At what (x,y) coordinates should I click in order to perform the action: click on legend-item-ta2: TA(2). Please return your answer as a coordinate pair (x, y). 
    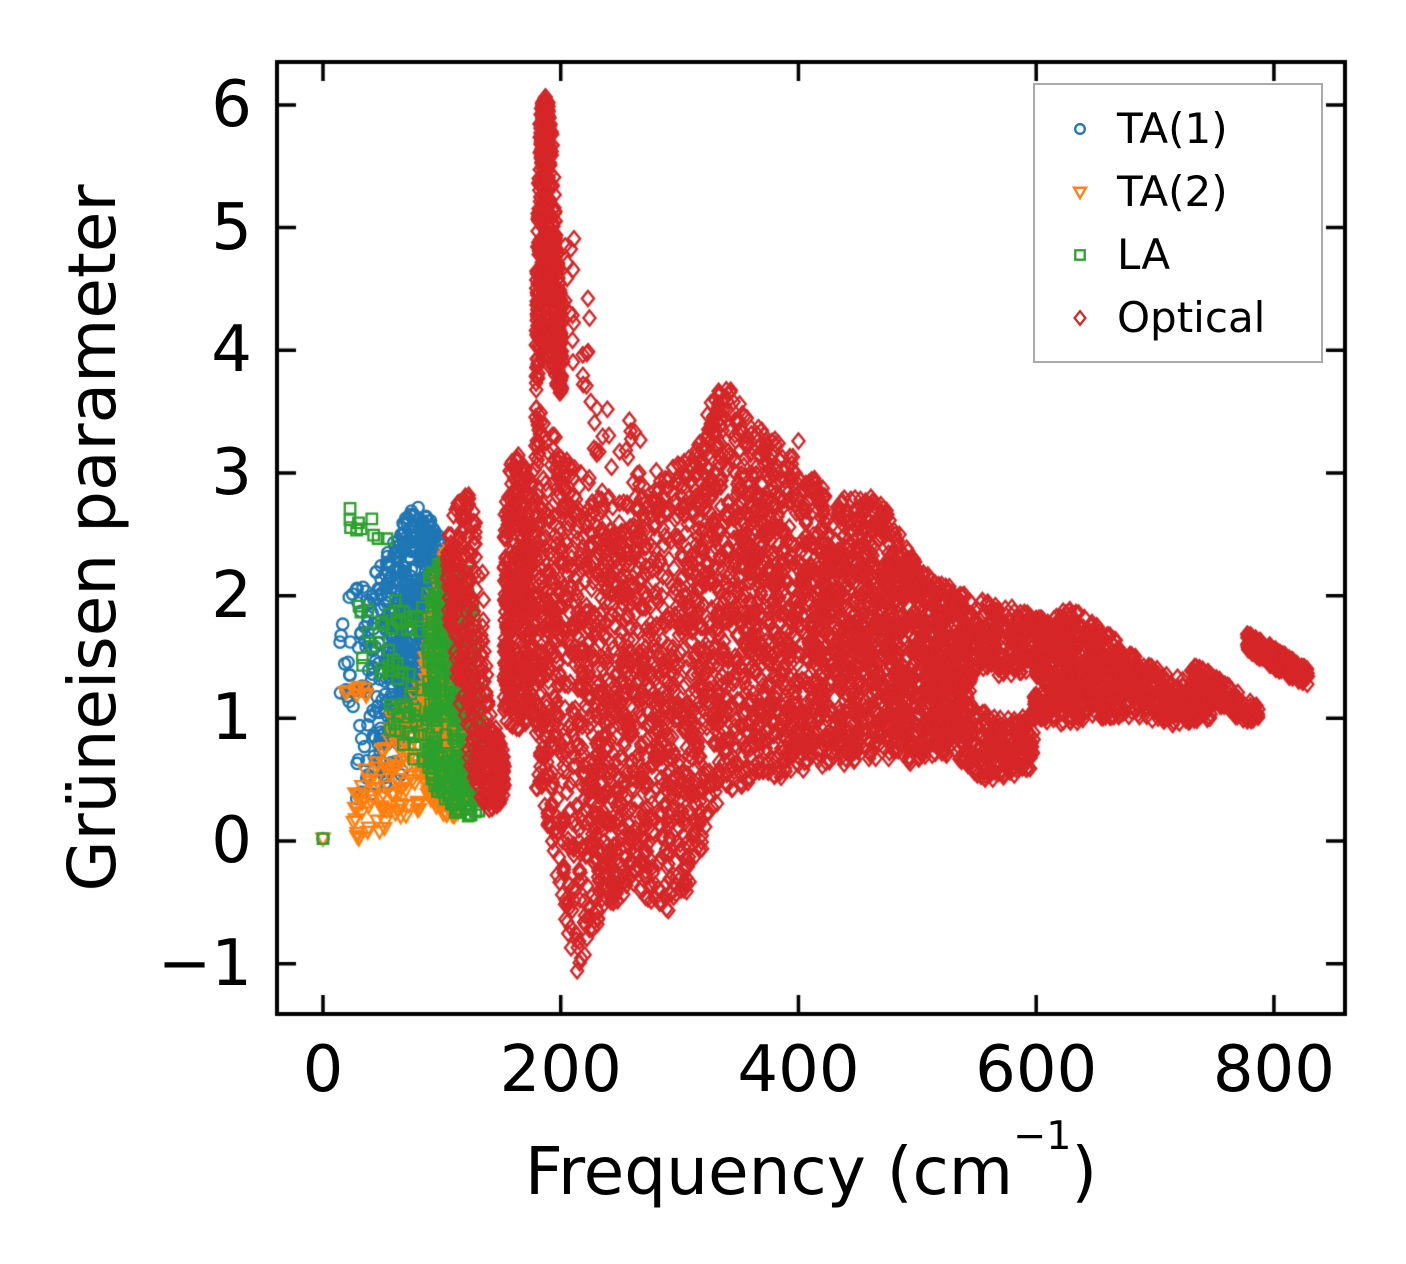
    Looking at the image, I should click on (1178, 191).